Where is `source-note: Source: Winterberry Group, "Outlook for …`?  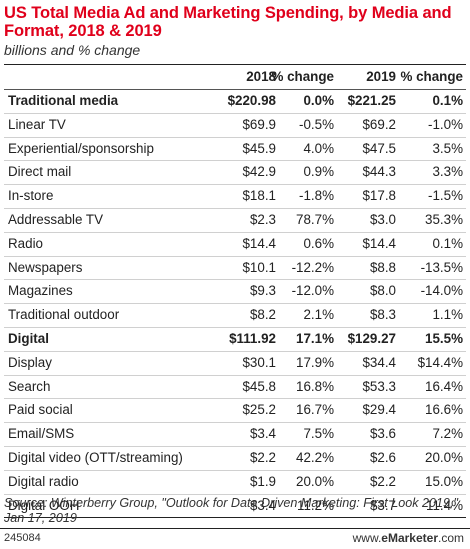
source-note: Source: Winterberry Group, "Outlook for … is located at coordinates (231, 510).